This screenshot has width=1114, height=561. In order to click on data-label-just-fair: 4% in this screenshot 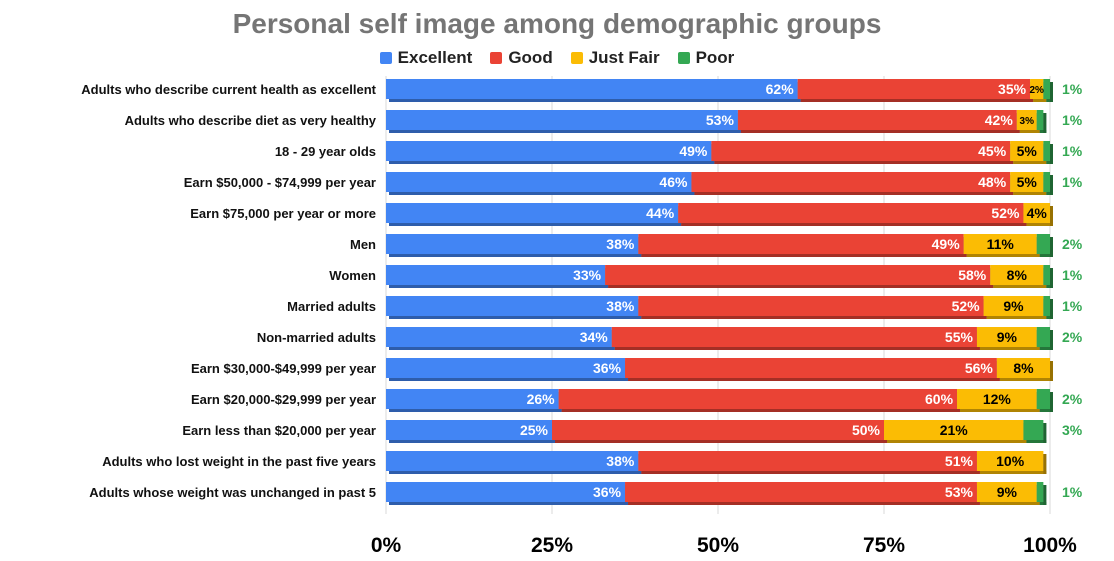, I will do `click(1037, 213)`.